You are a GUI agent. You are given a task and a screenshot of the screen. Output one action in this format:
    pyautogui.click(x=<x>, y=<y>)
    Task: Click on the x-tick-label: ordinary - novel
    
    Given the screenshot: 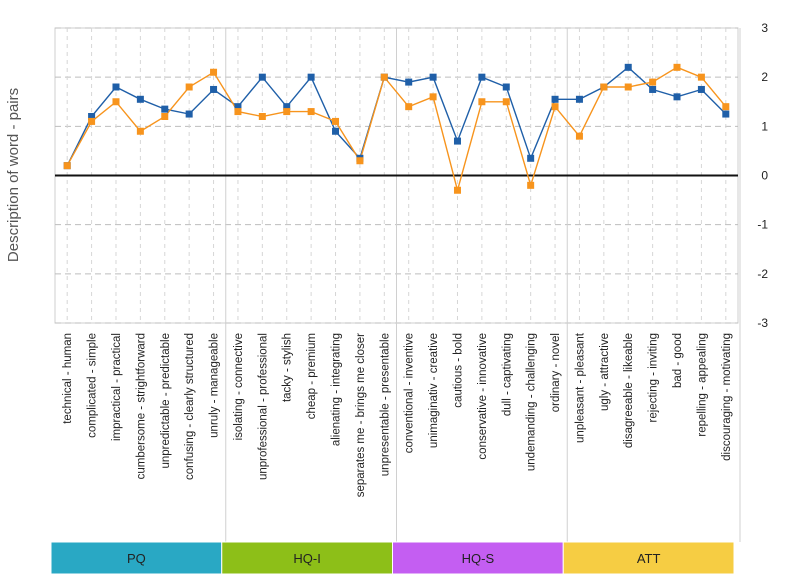 What is the action you would take?
    pyautogui.click(x=556, y=372)
    